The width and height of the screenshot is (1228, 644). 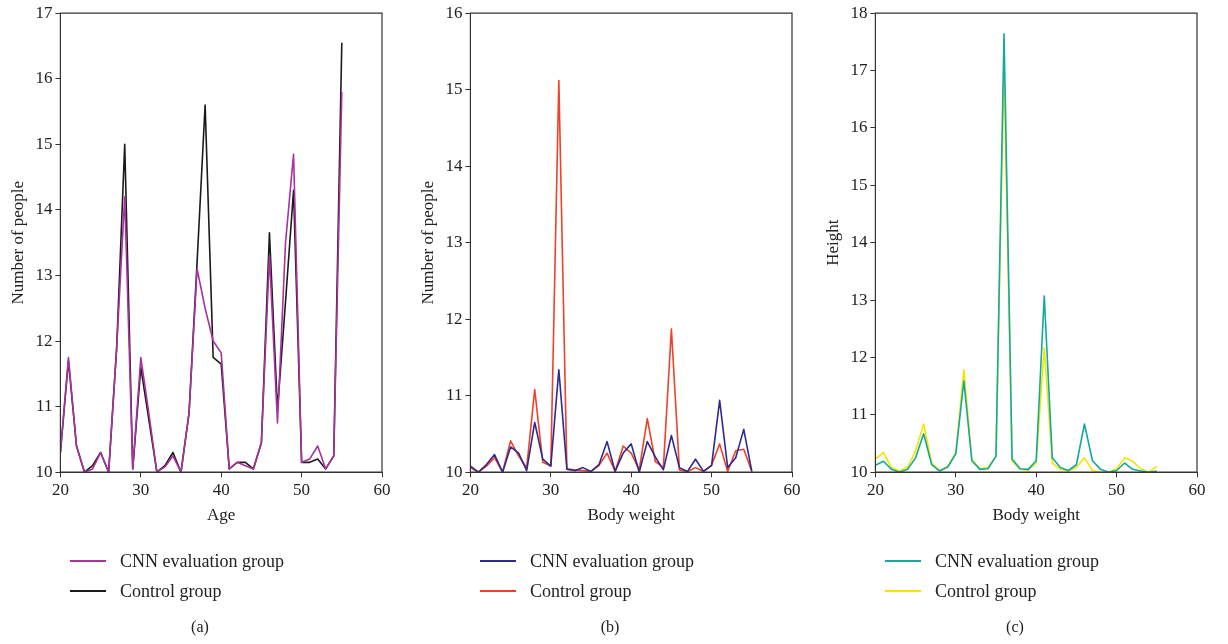 I want to click on x-axis-title: Age, so click(x=221, y=515).